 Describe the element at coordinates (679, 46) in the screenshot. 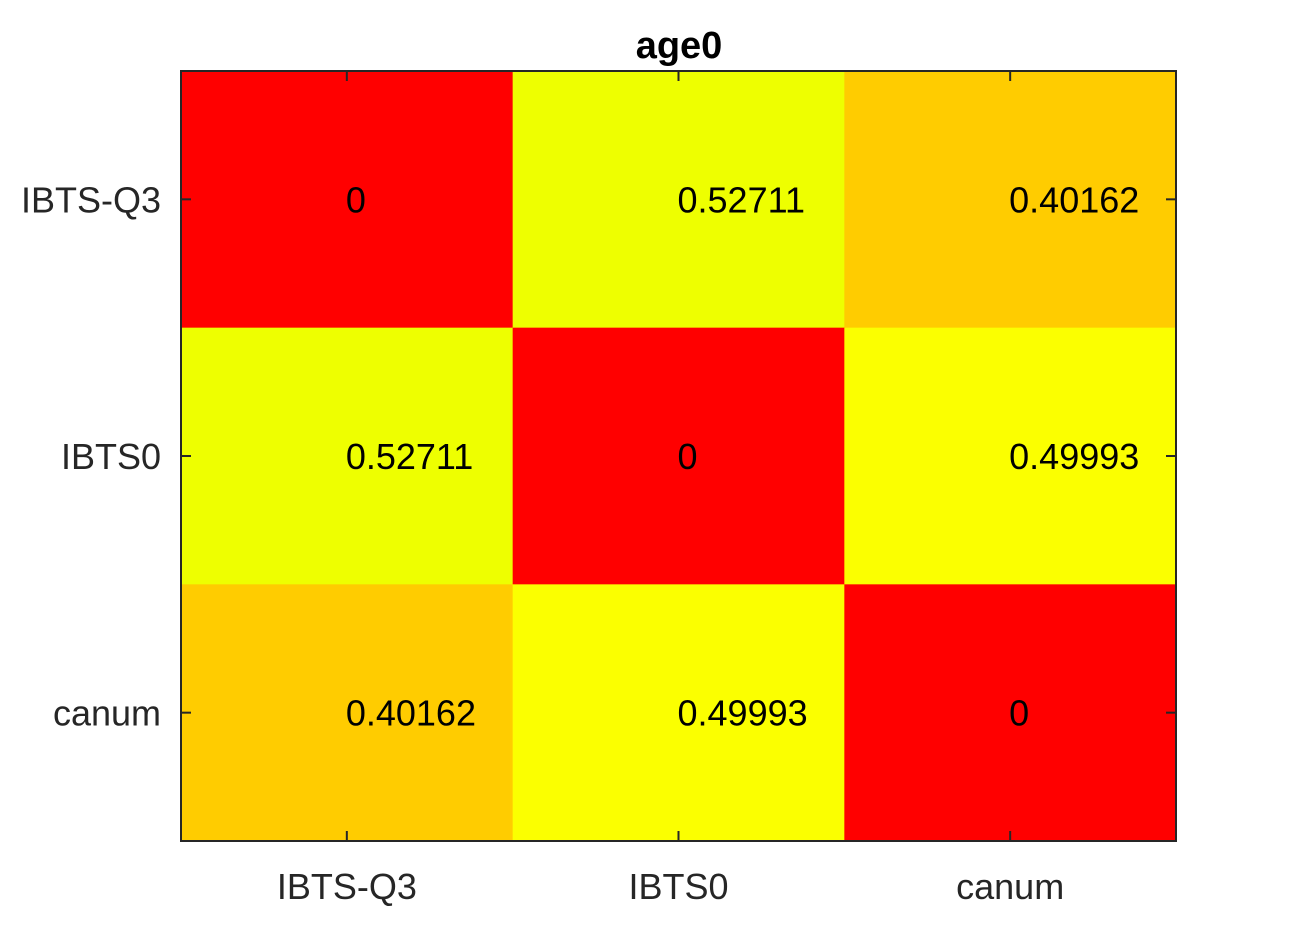

I see `chart-title: age0` at that location.